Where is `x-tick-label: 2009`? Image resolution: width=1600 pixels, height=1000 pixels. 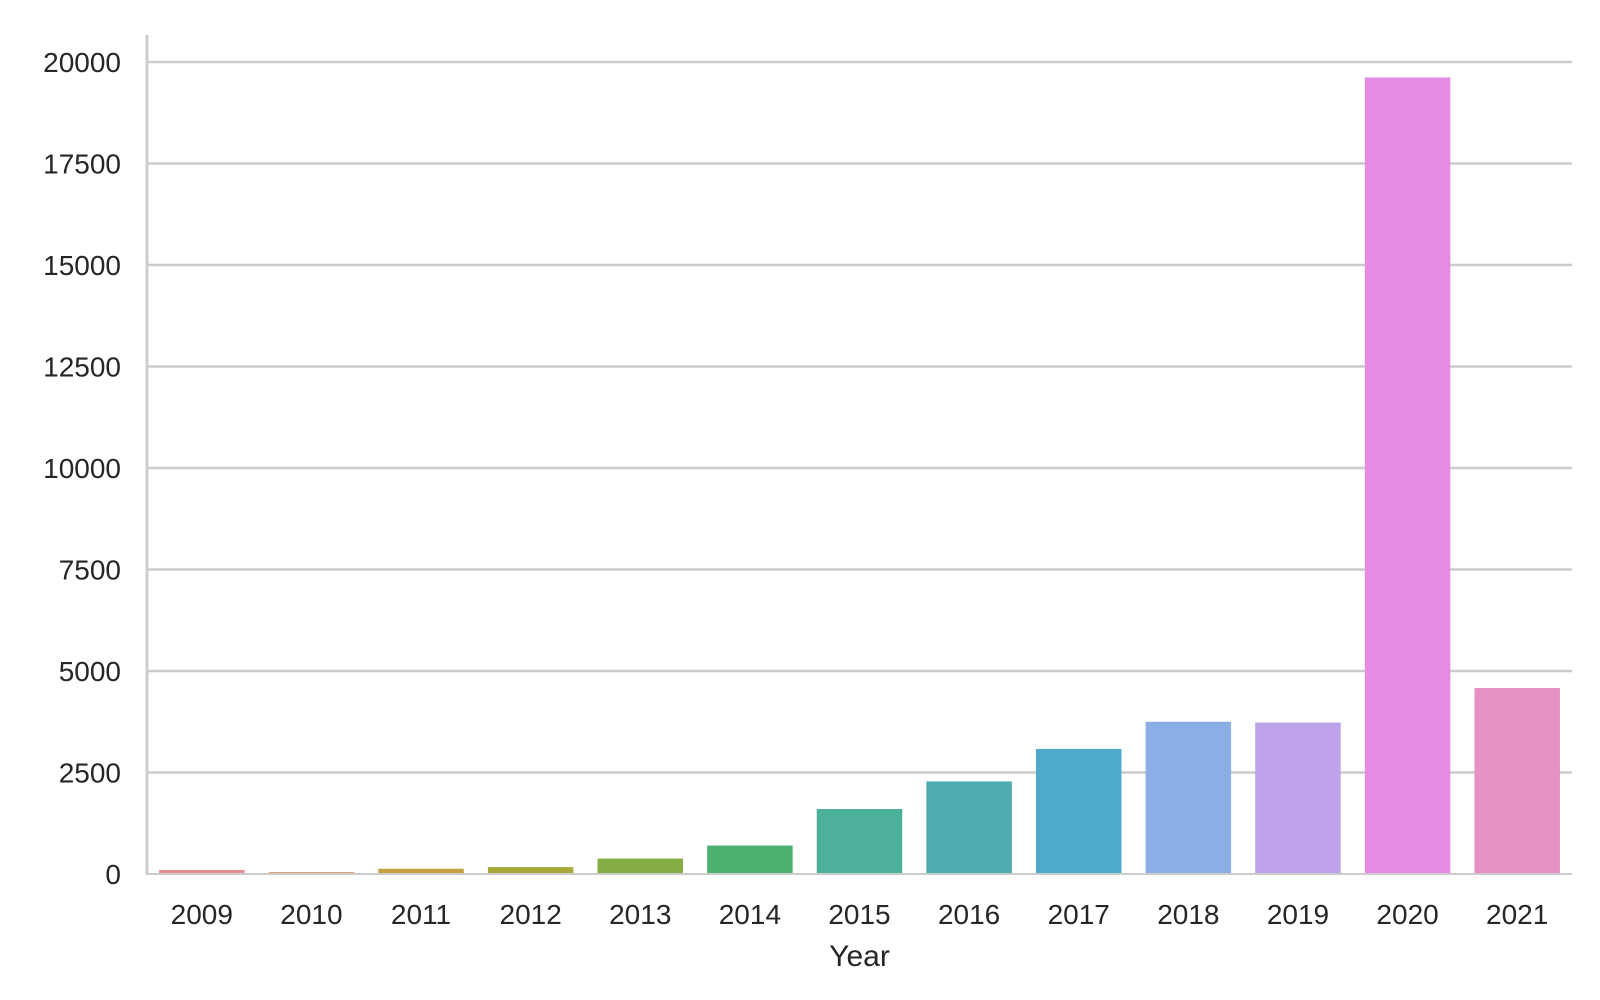 x-tick-label: 2009 is located at coordinates (202, 914).